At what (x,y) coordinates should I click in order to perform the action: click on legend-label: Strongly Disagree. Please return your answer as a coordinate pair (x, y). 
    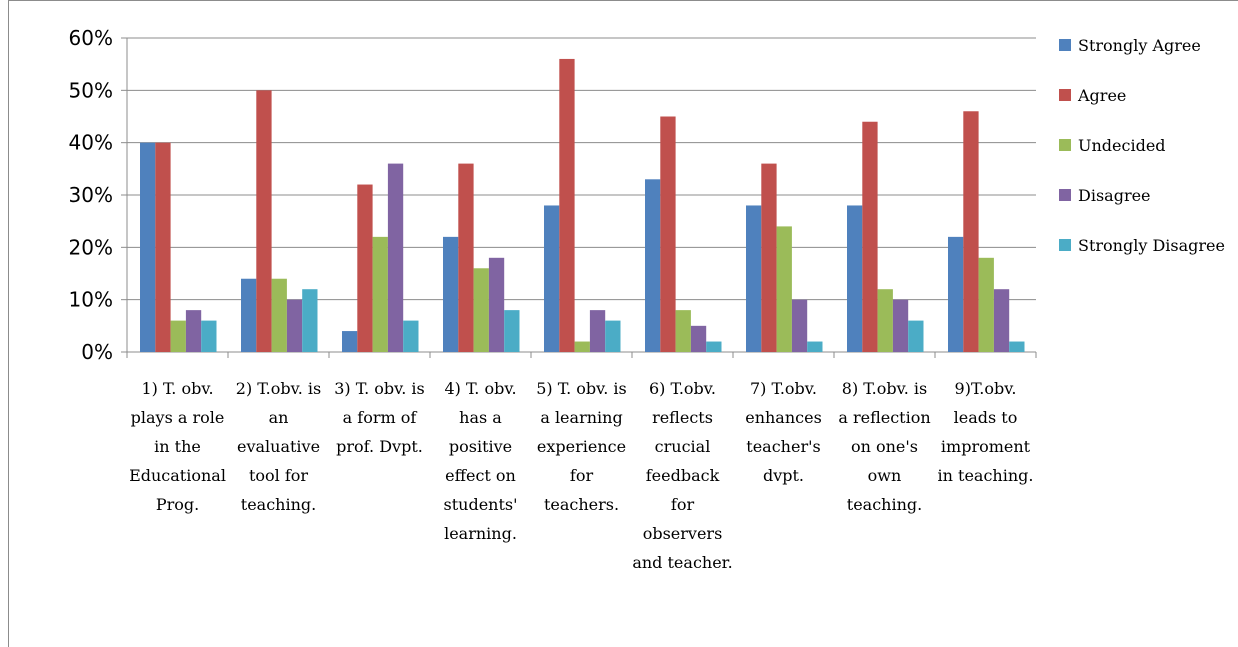
    Looking at the image, I should click on (1151, 245).